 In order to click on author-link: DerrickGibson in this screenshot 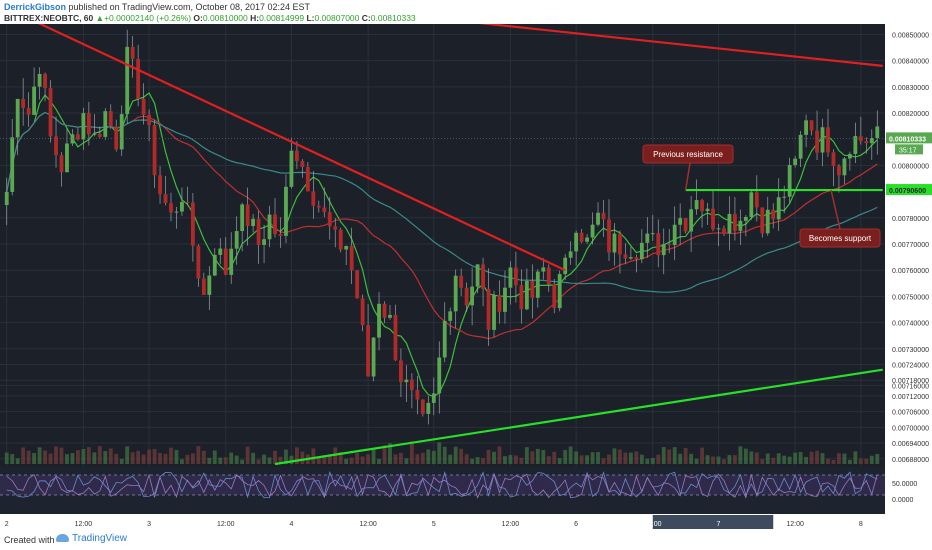, I will do `click(35, 7)`.